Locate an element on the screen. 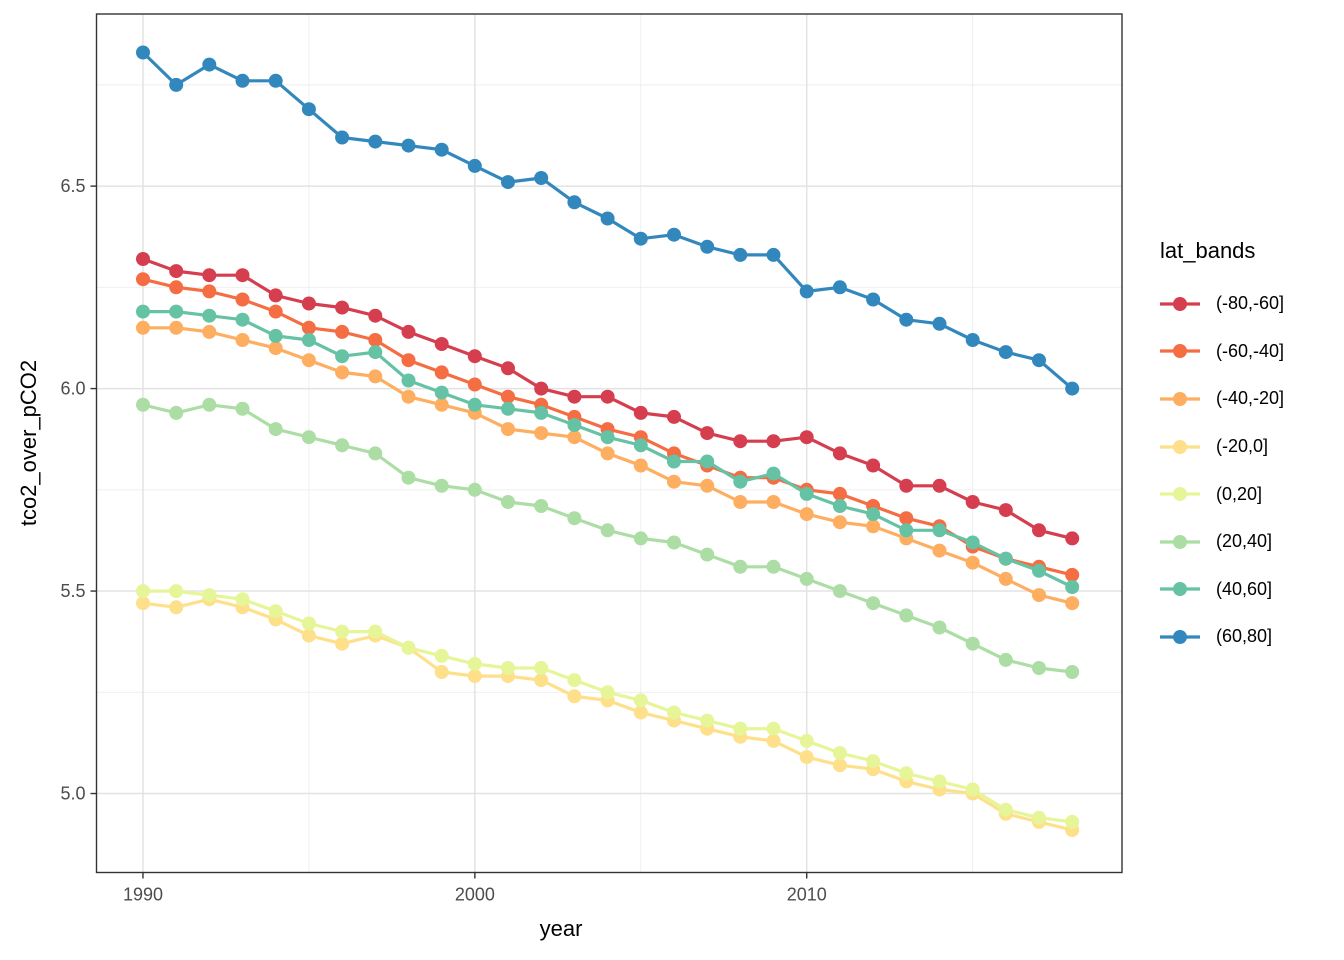 The width and height of the screenshot is (1344, 960). y-tick-label-5.5: 5.5 is located at coordinates (72, 591).